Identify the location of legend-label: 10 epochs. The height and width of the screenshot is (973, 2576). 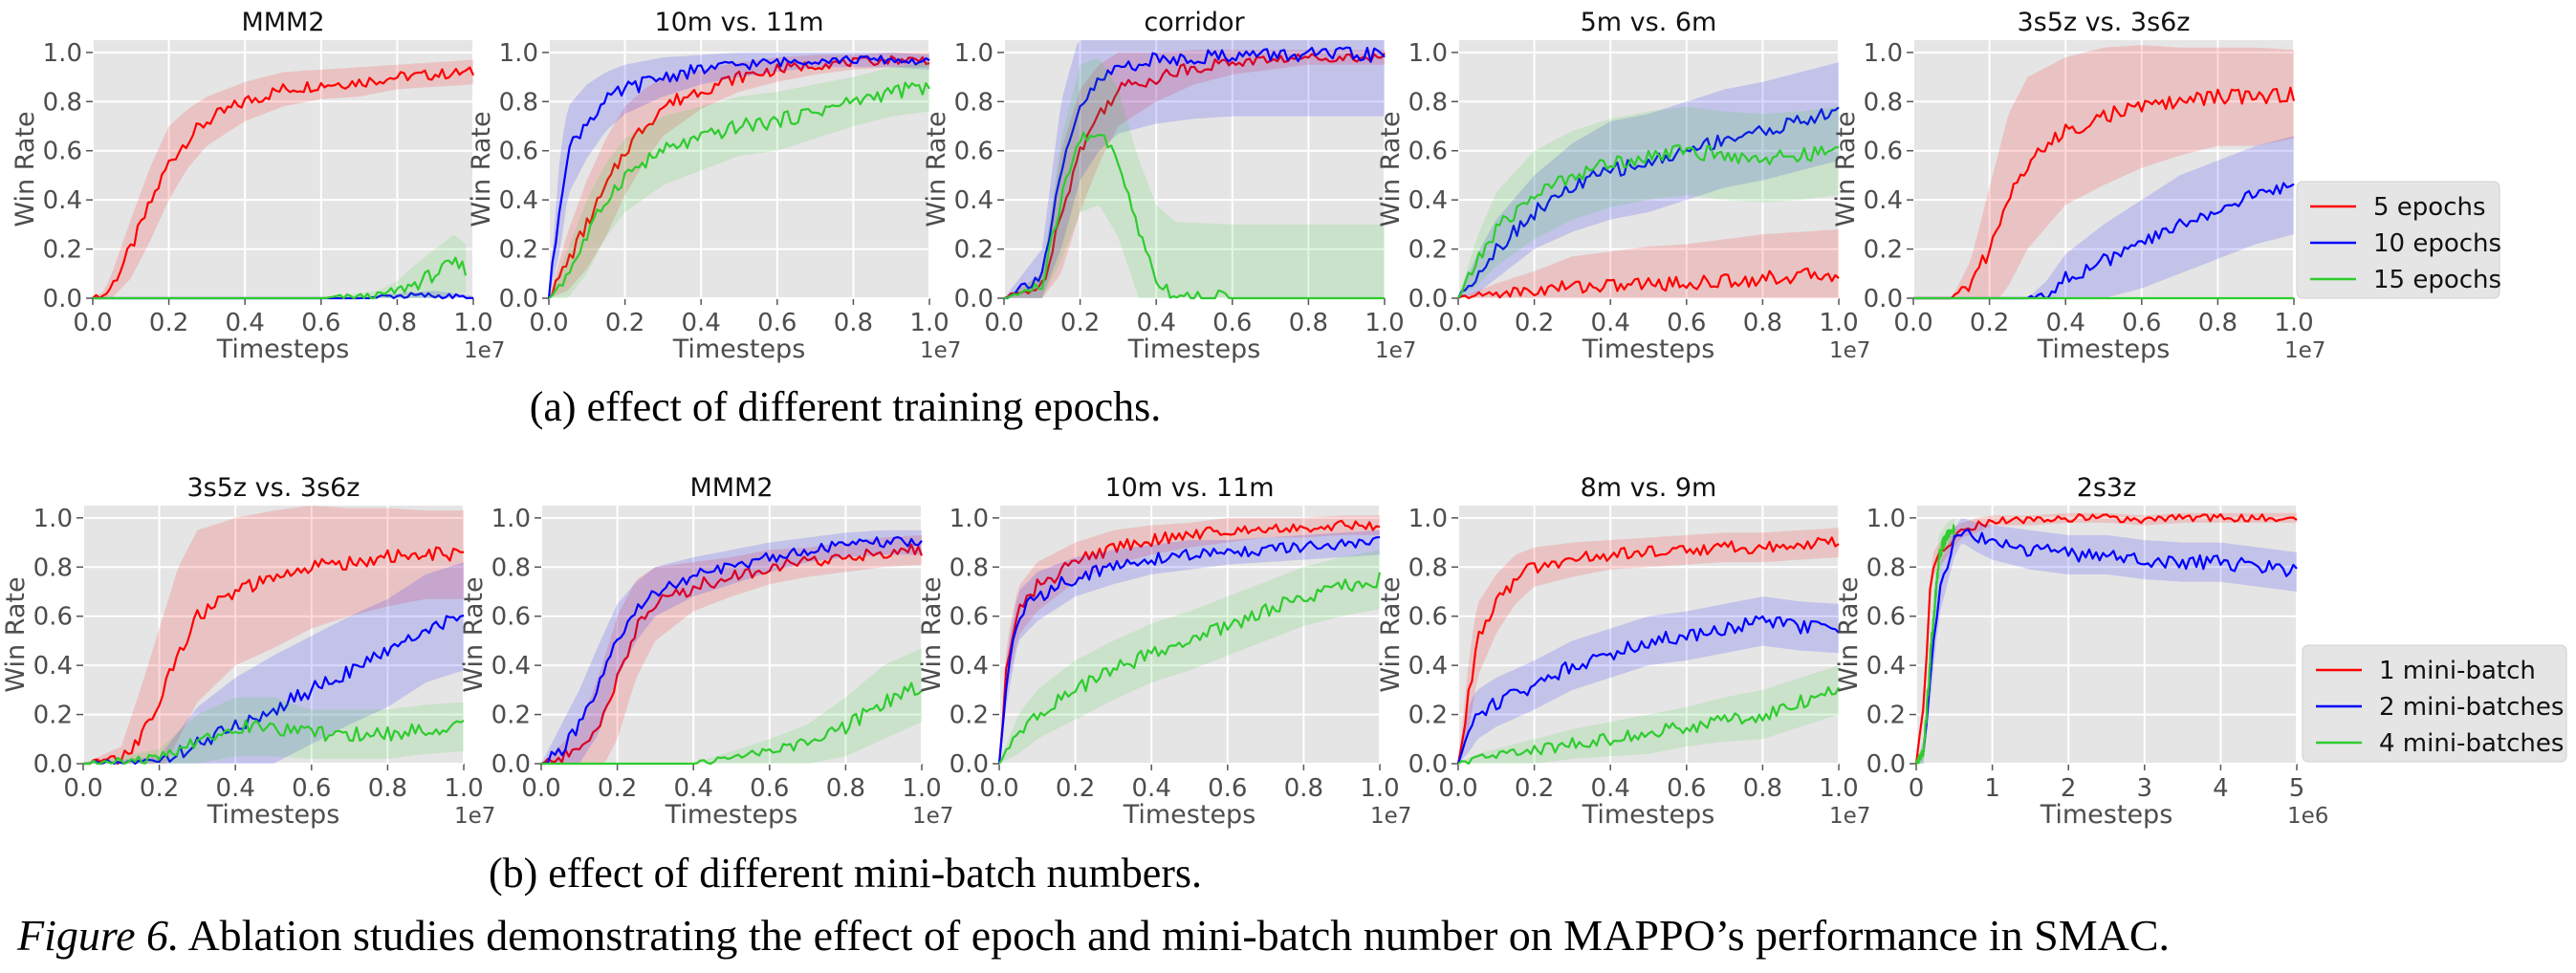
(2437, 243).